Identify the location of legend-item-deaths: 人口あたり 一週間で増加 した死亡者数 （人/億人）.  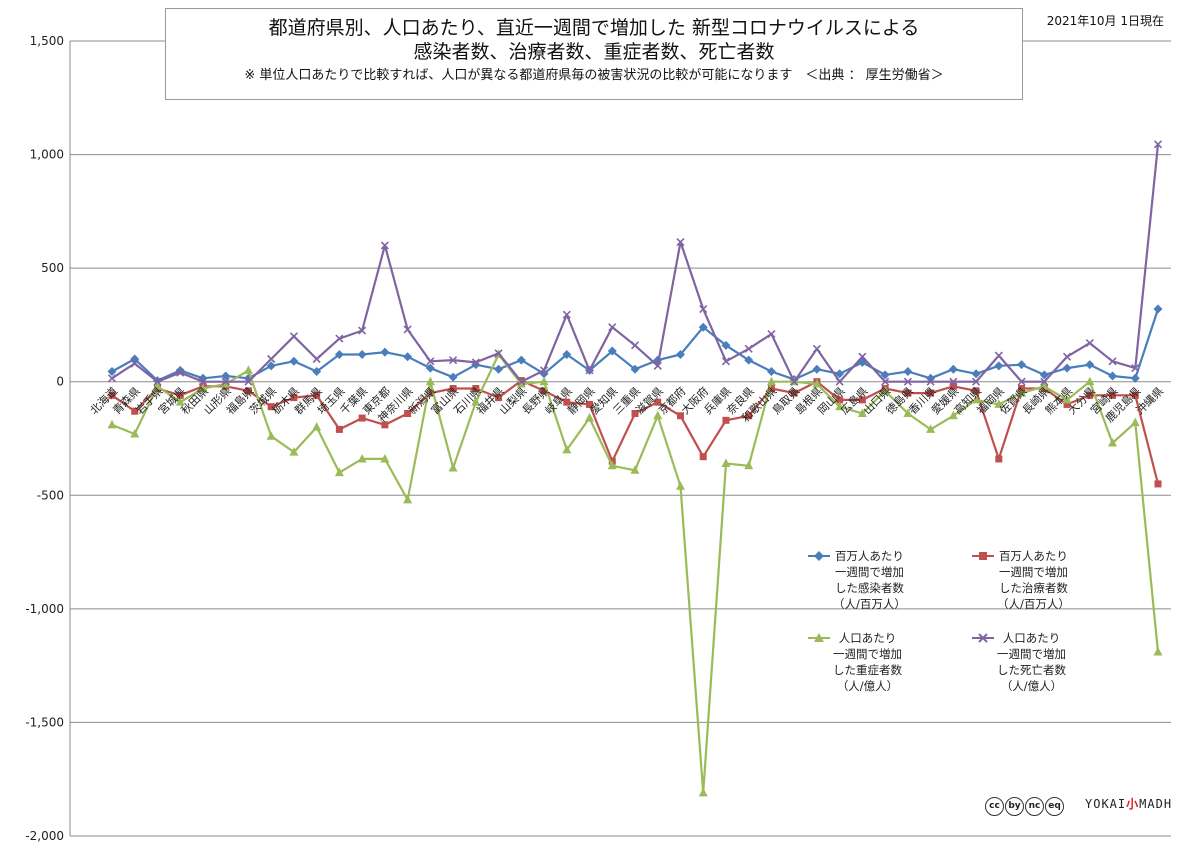
(1019, 662).